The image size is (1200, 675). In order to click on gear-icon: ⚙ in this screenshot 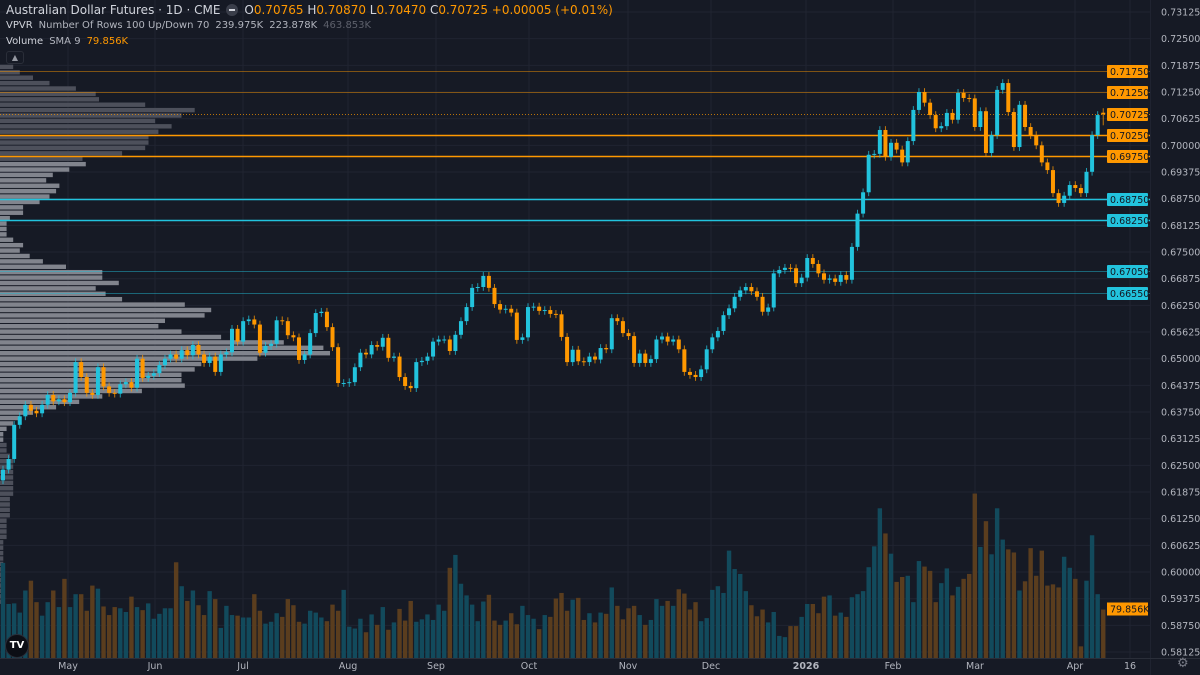, I will do `click(1183, 663)`.